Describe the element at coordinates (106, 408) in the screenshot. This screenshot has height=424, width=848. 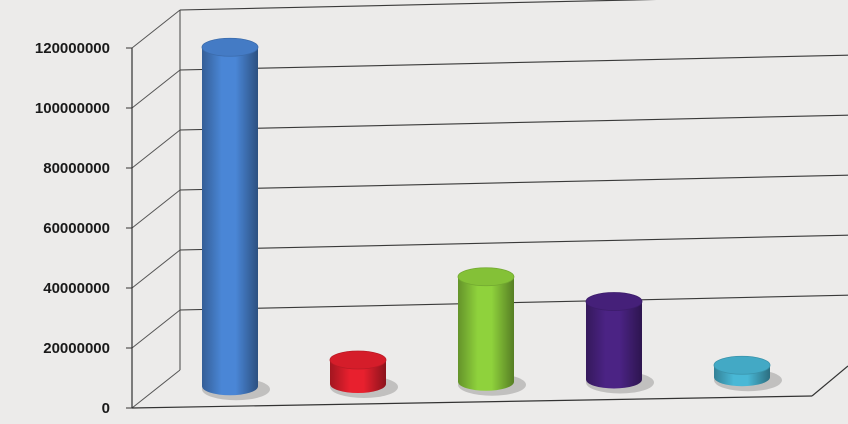
I see `y-tick-label: 0` at that location.